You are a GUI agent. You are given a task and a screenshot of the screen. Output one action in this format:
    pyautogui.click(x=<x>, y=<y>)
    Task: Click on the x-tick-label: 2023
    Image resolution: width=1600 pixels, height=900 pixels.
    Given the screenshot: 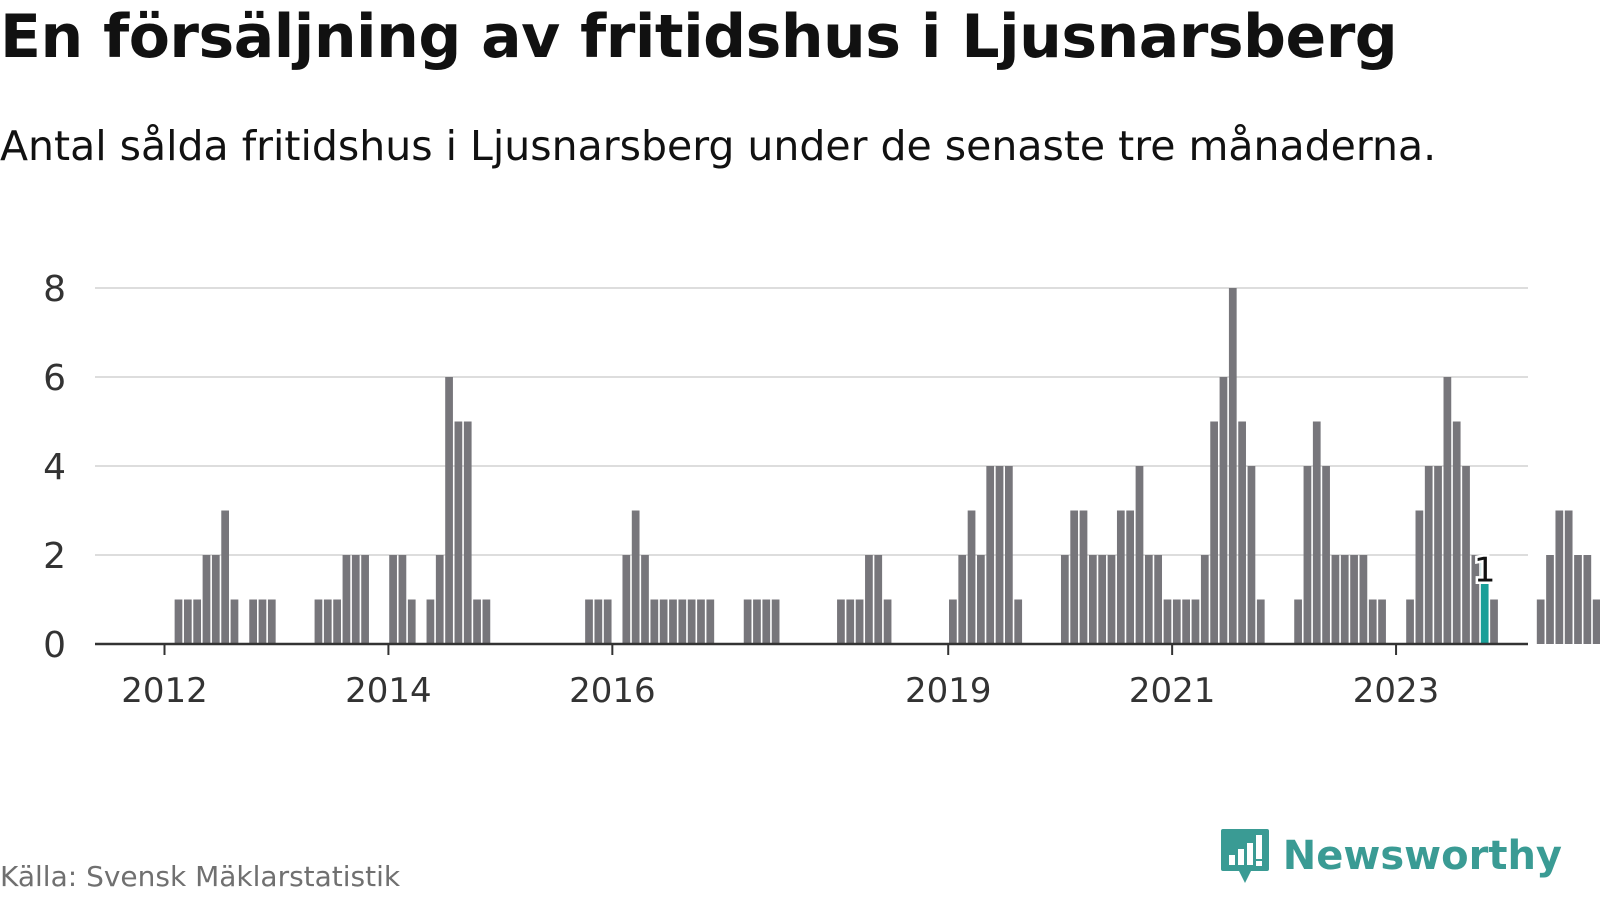 What is the action you would take?
    pyautogui.click(x=1396, y=690)
    